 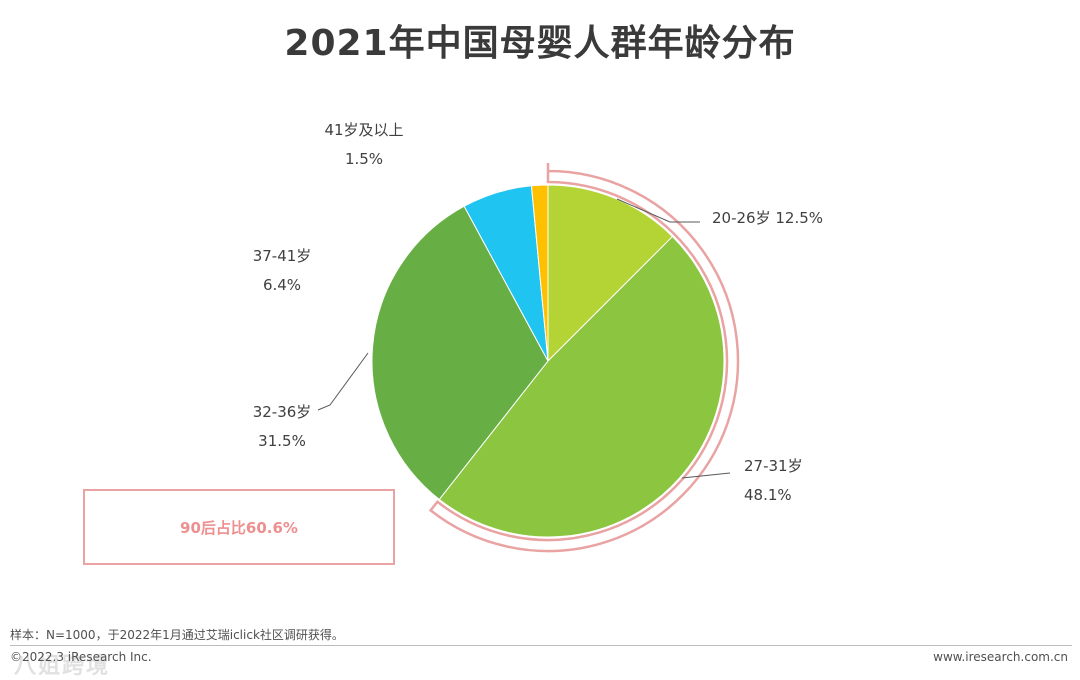 I want to click on slice-value-1: 48.1%, so click(x=768, y=495).